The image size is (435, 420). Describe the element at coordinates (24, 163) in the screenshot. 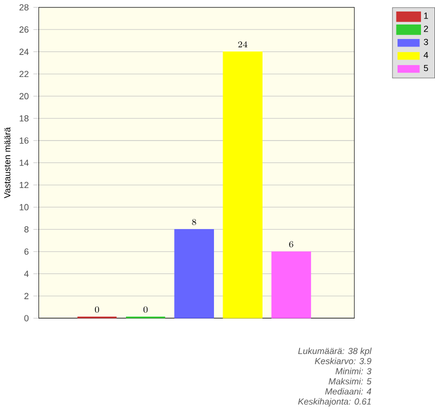

I see `y-tick-label: 14` at that location.